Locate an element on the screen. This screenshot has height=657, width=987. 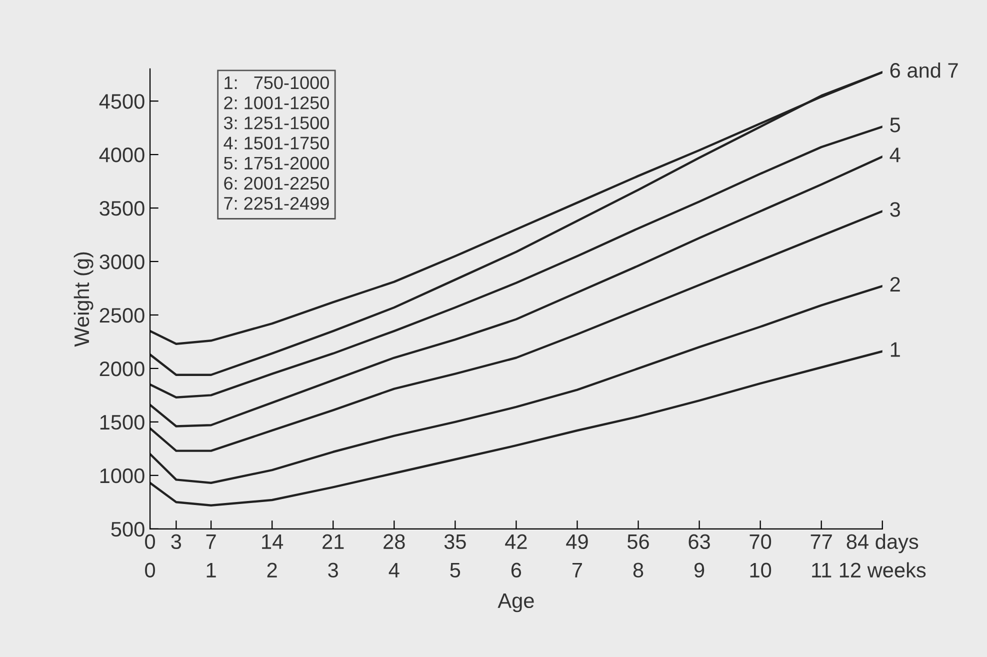
series-label: 1 is located at coordinates (895, 349).